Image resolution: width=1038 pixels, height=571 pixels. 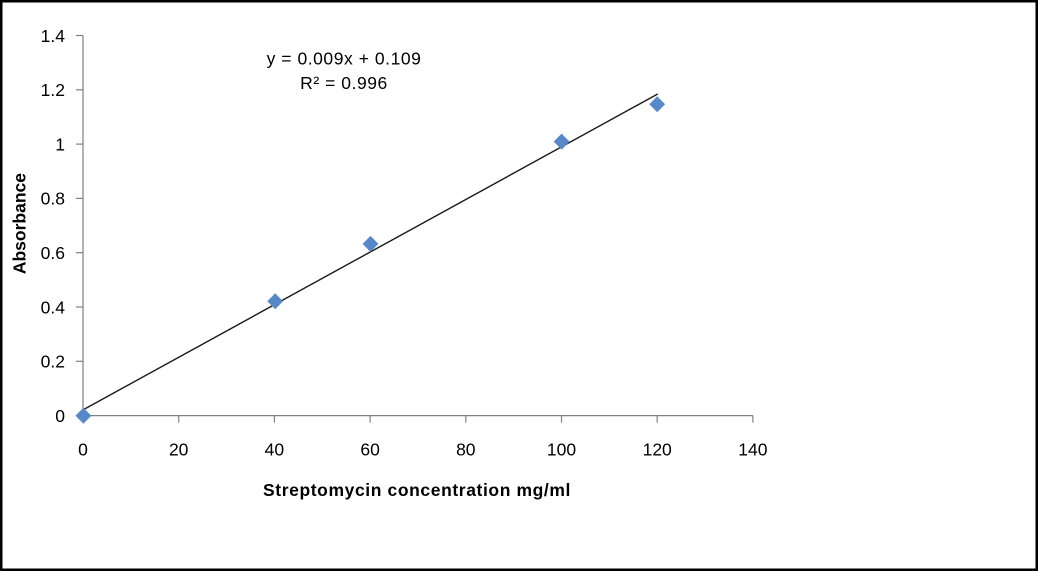 What do you see at coordinates (344, 83) in the screenshot?
I see `svg-text: R² = 0.996` at bounding box center [344, 83].